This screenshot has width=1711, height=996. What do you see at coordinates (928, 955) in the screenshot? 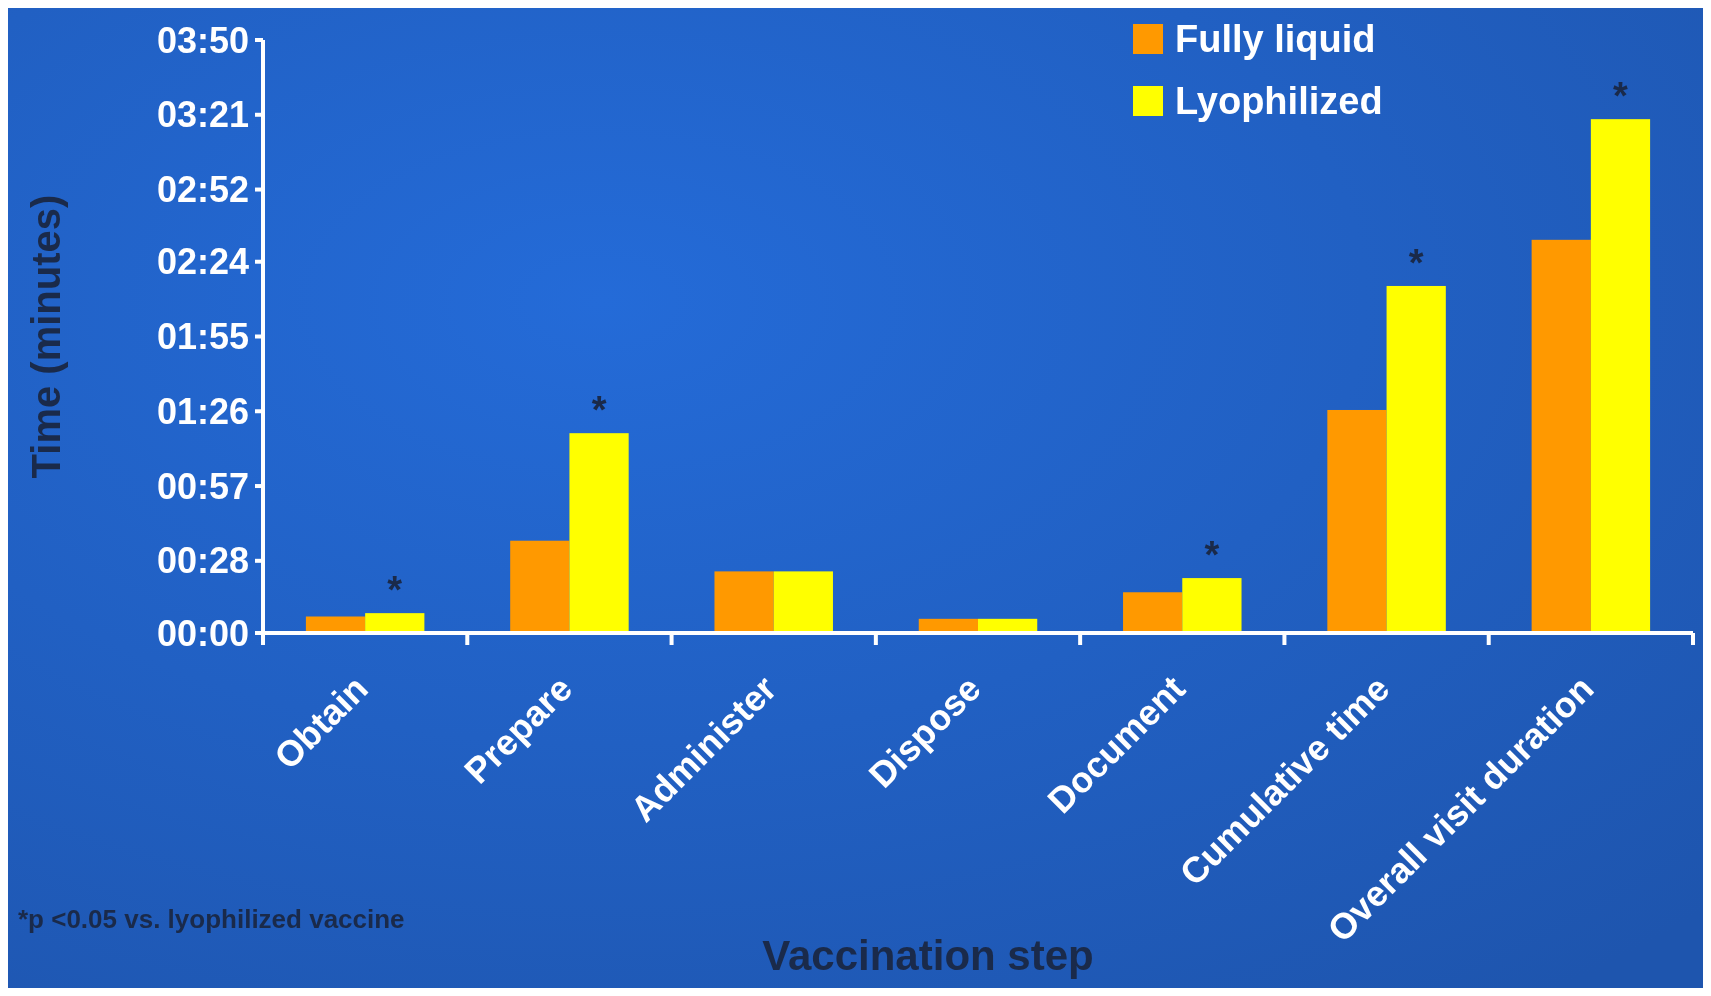
I see `x-axis-title: Vaccination step` at bounding box center [928, 955].